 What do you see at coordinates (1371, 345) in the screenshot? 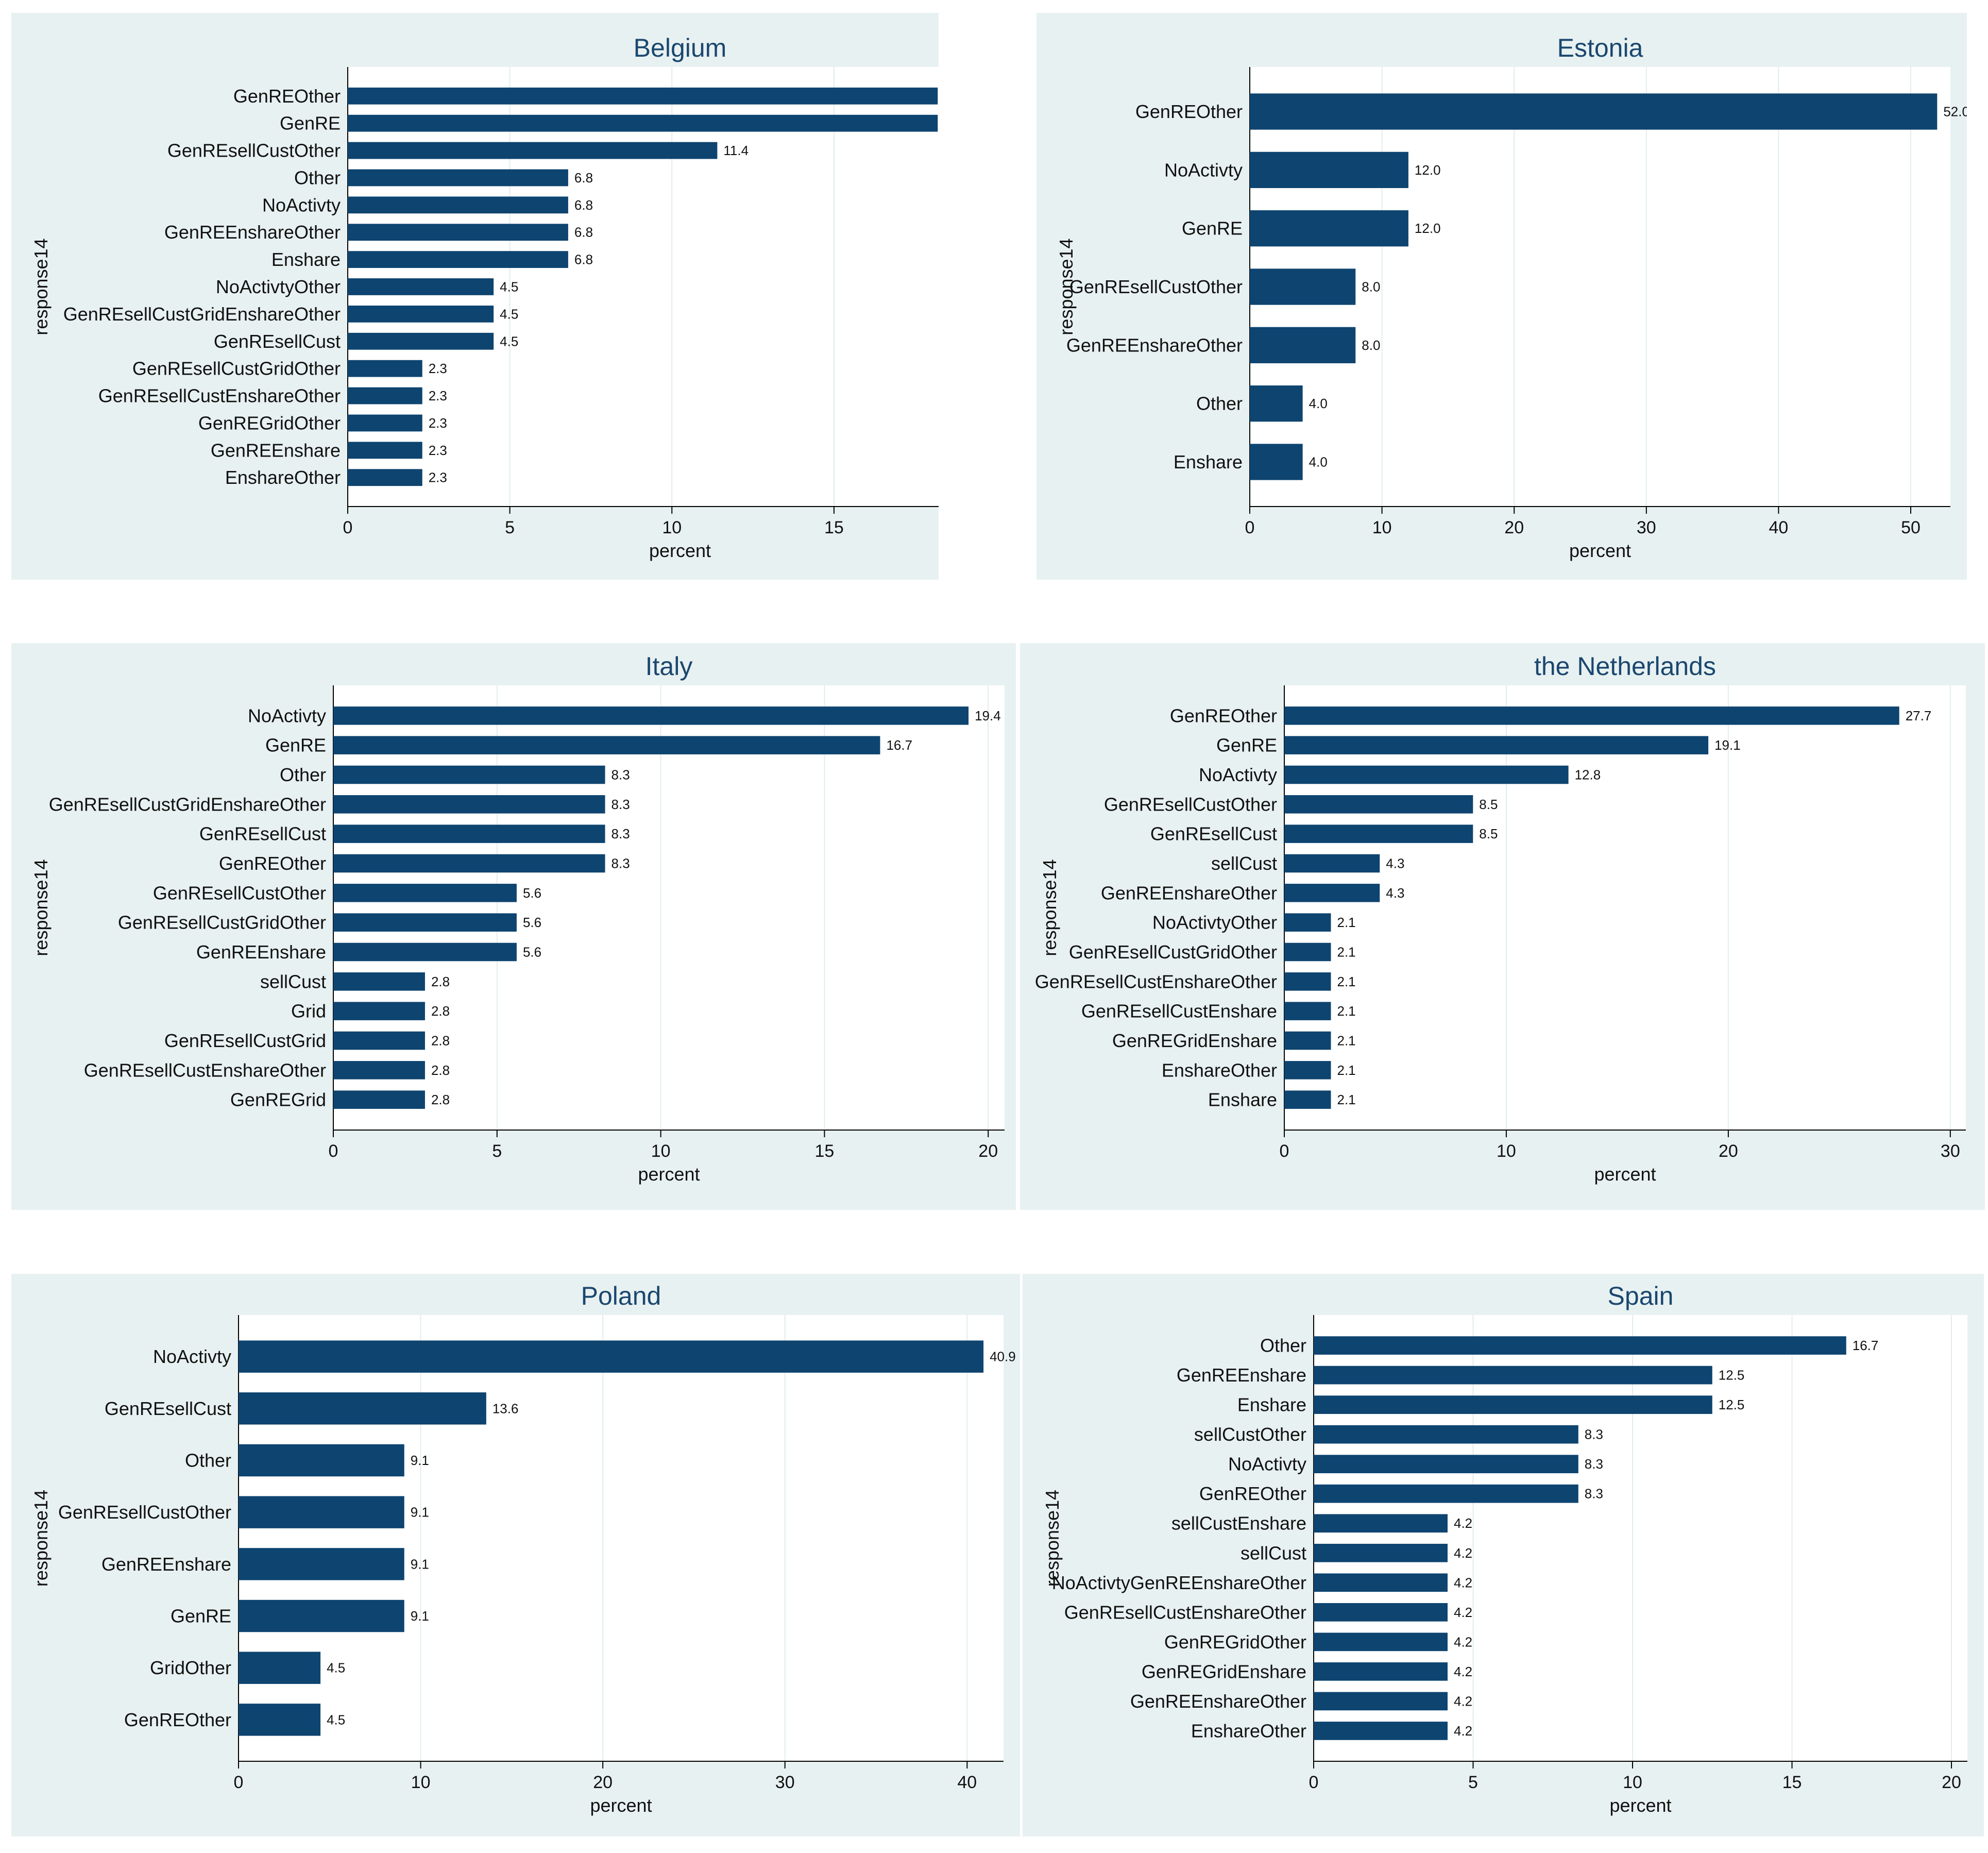
I see `bar-value-label: 8.0` at bounding box center [1371, 345].